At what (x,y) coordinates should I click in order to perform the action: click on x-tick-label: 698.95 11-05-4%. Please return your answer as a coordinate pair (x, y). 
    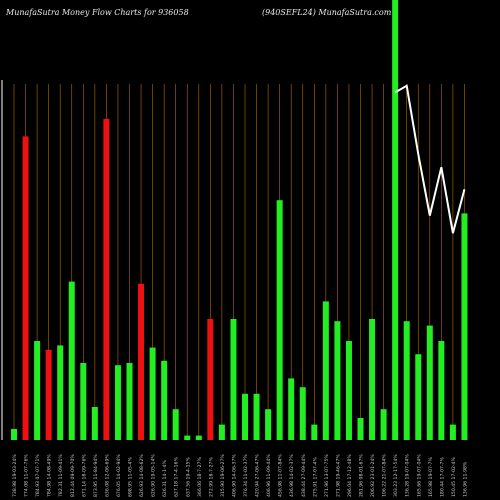
    Looking at the image, I should click on (131, 477).